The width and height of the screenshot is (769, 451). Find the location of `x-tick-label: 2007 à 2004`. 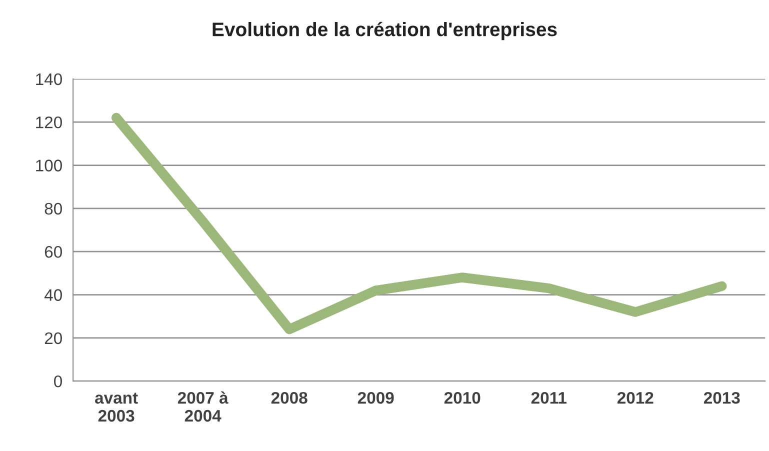

x-tick-label: 2007 à 2004 is located at coordinates (203, 406).